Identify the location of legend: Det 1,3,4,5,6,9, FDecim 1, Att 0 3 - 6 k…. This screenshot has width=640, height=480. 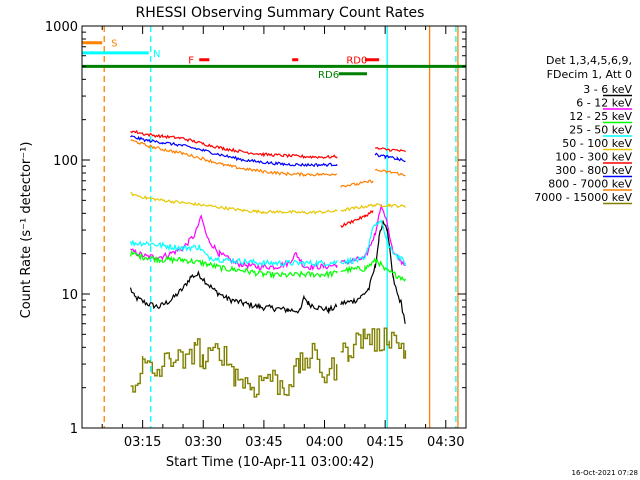
(583, 129).